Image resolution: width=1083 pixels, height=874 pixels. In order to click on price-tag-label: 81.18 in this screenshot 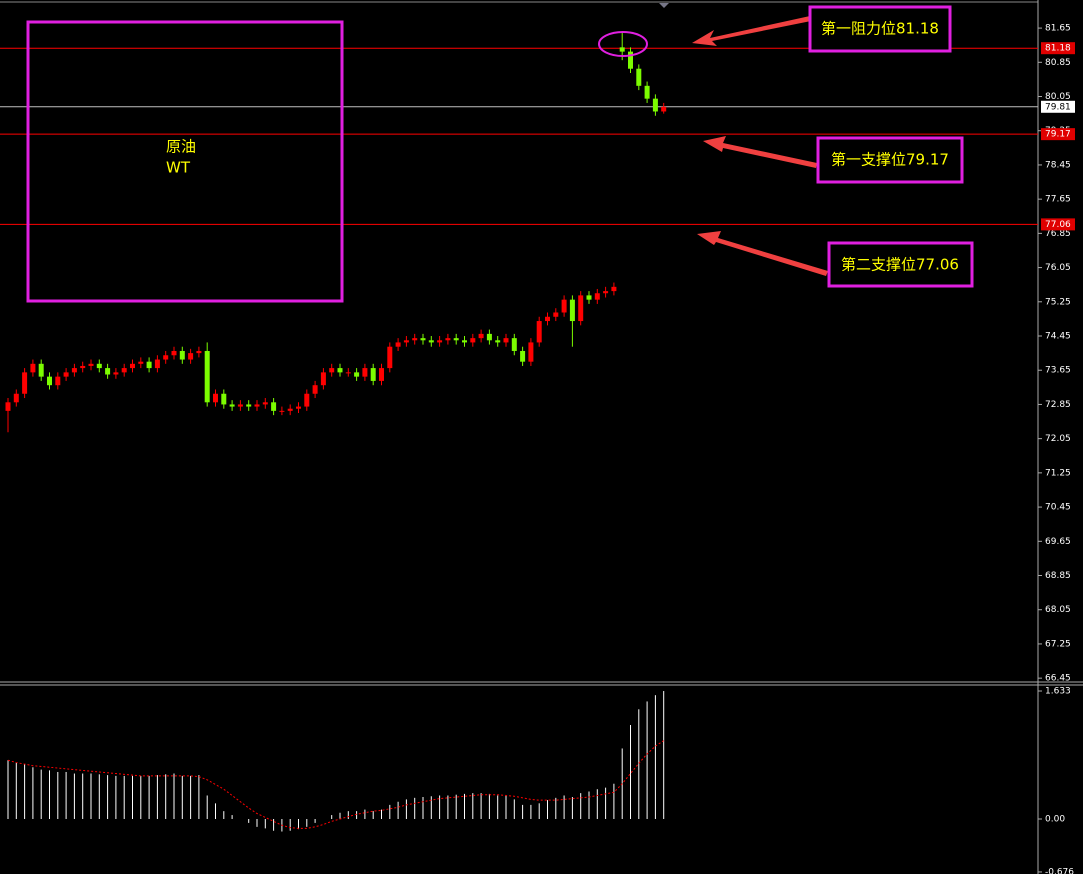, I will do `click(1058, 49)`.